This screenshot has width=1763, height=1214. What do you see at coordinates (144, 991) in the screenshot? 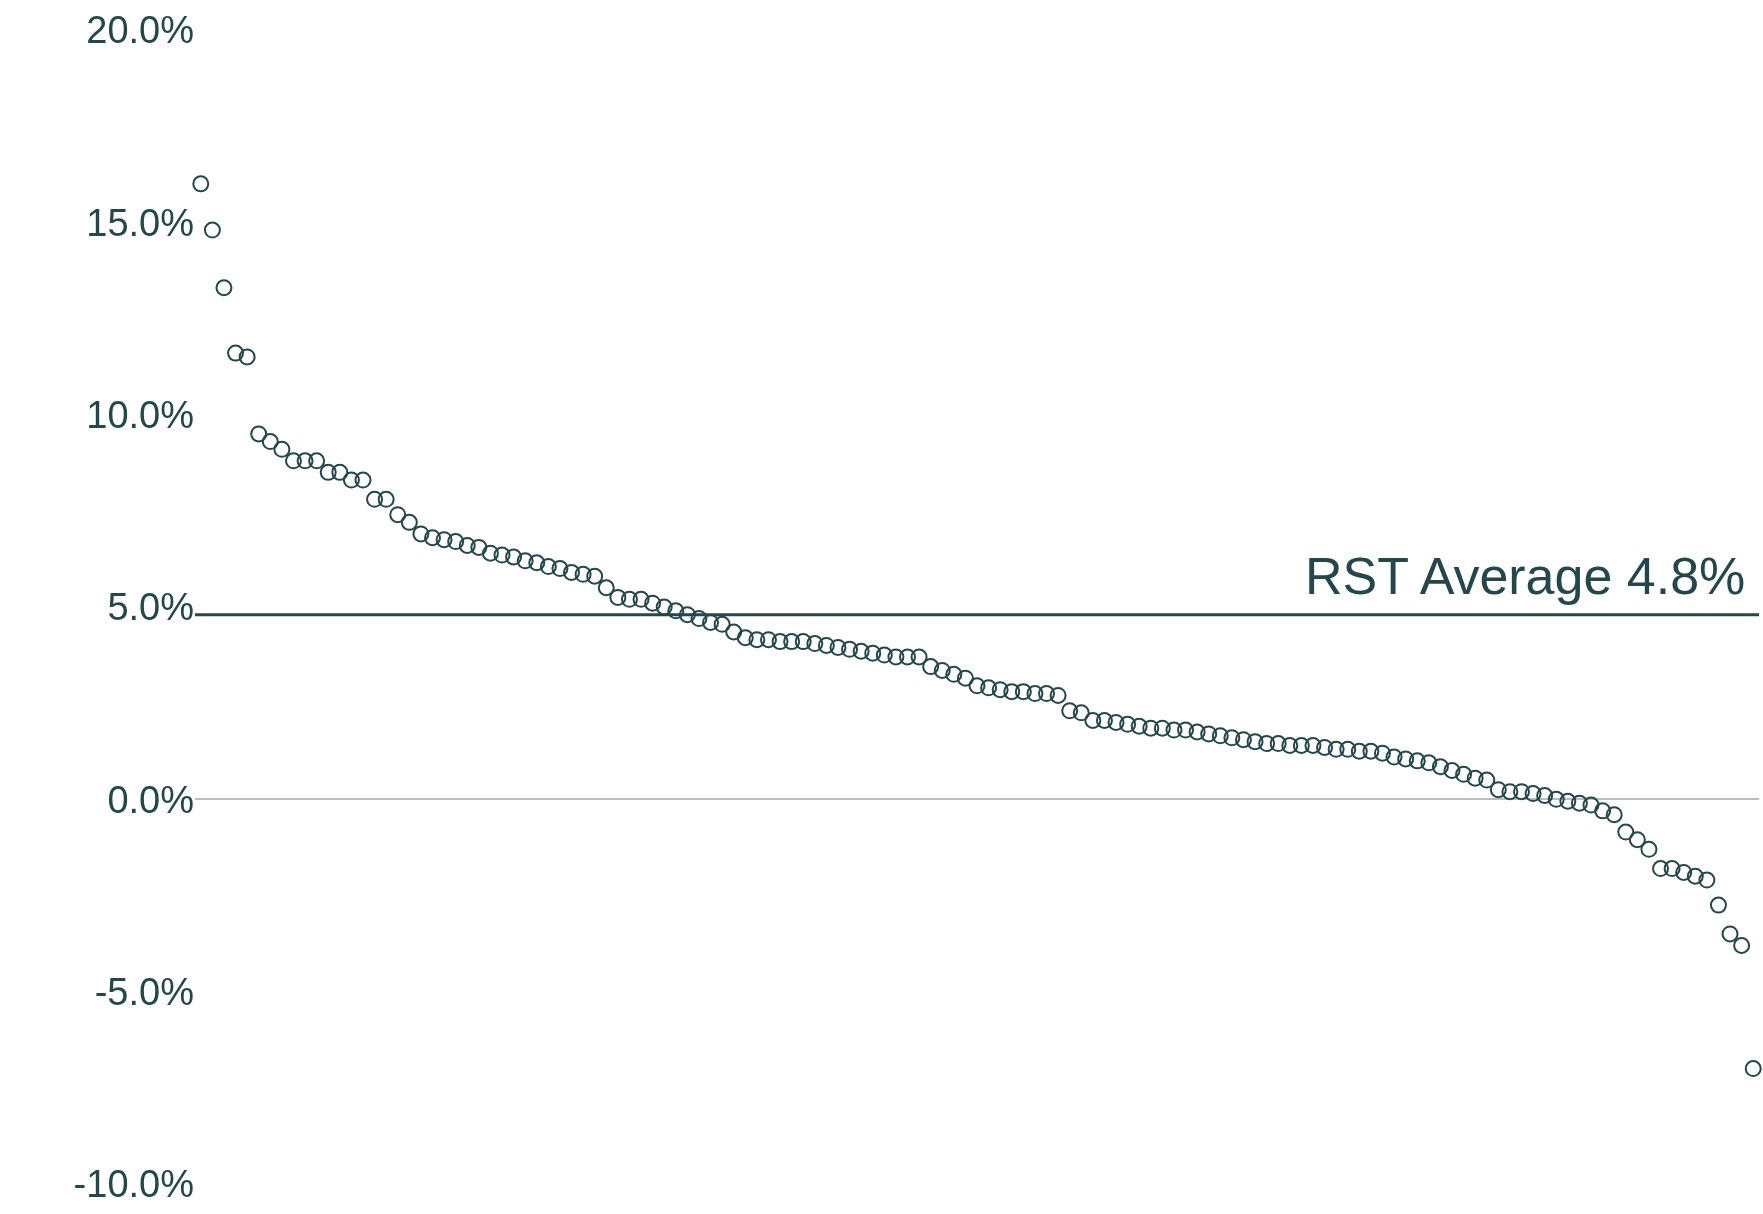
I see `y-tick-label: -5.0%` at bounding box center [144, 991].